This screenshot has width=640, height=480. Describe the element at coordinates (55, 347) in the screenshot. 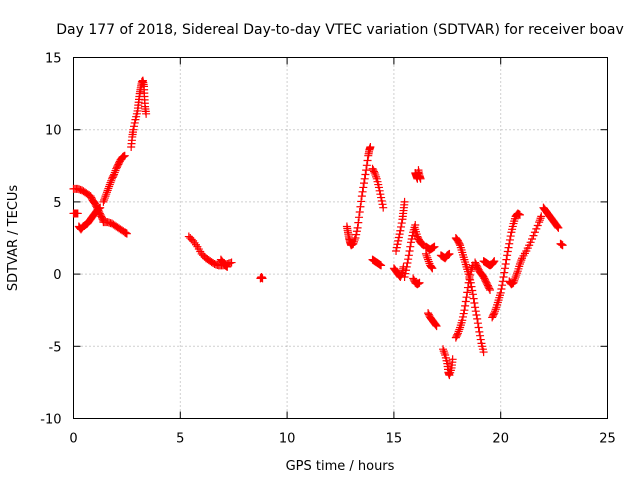

I see `y-tick-label: -5` at that location.